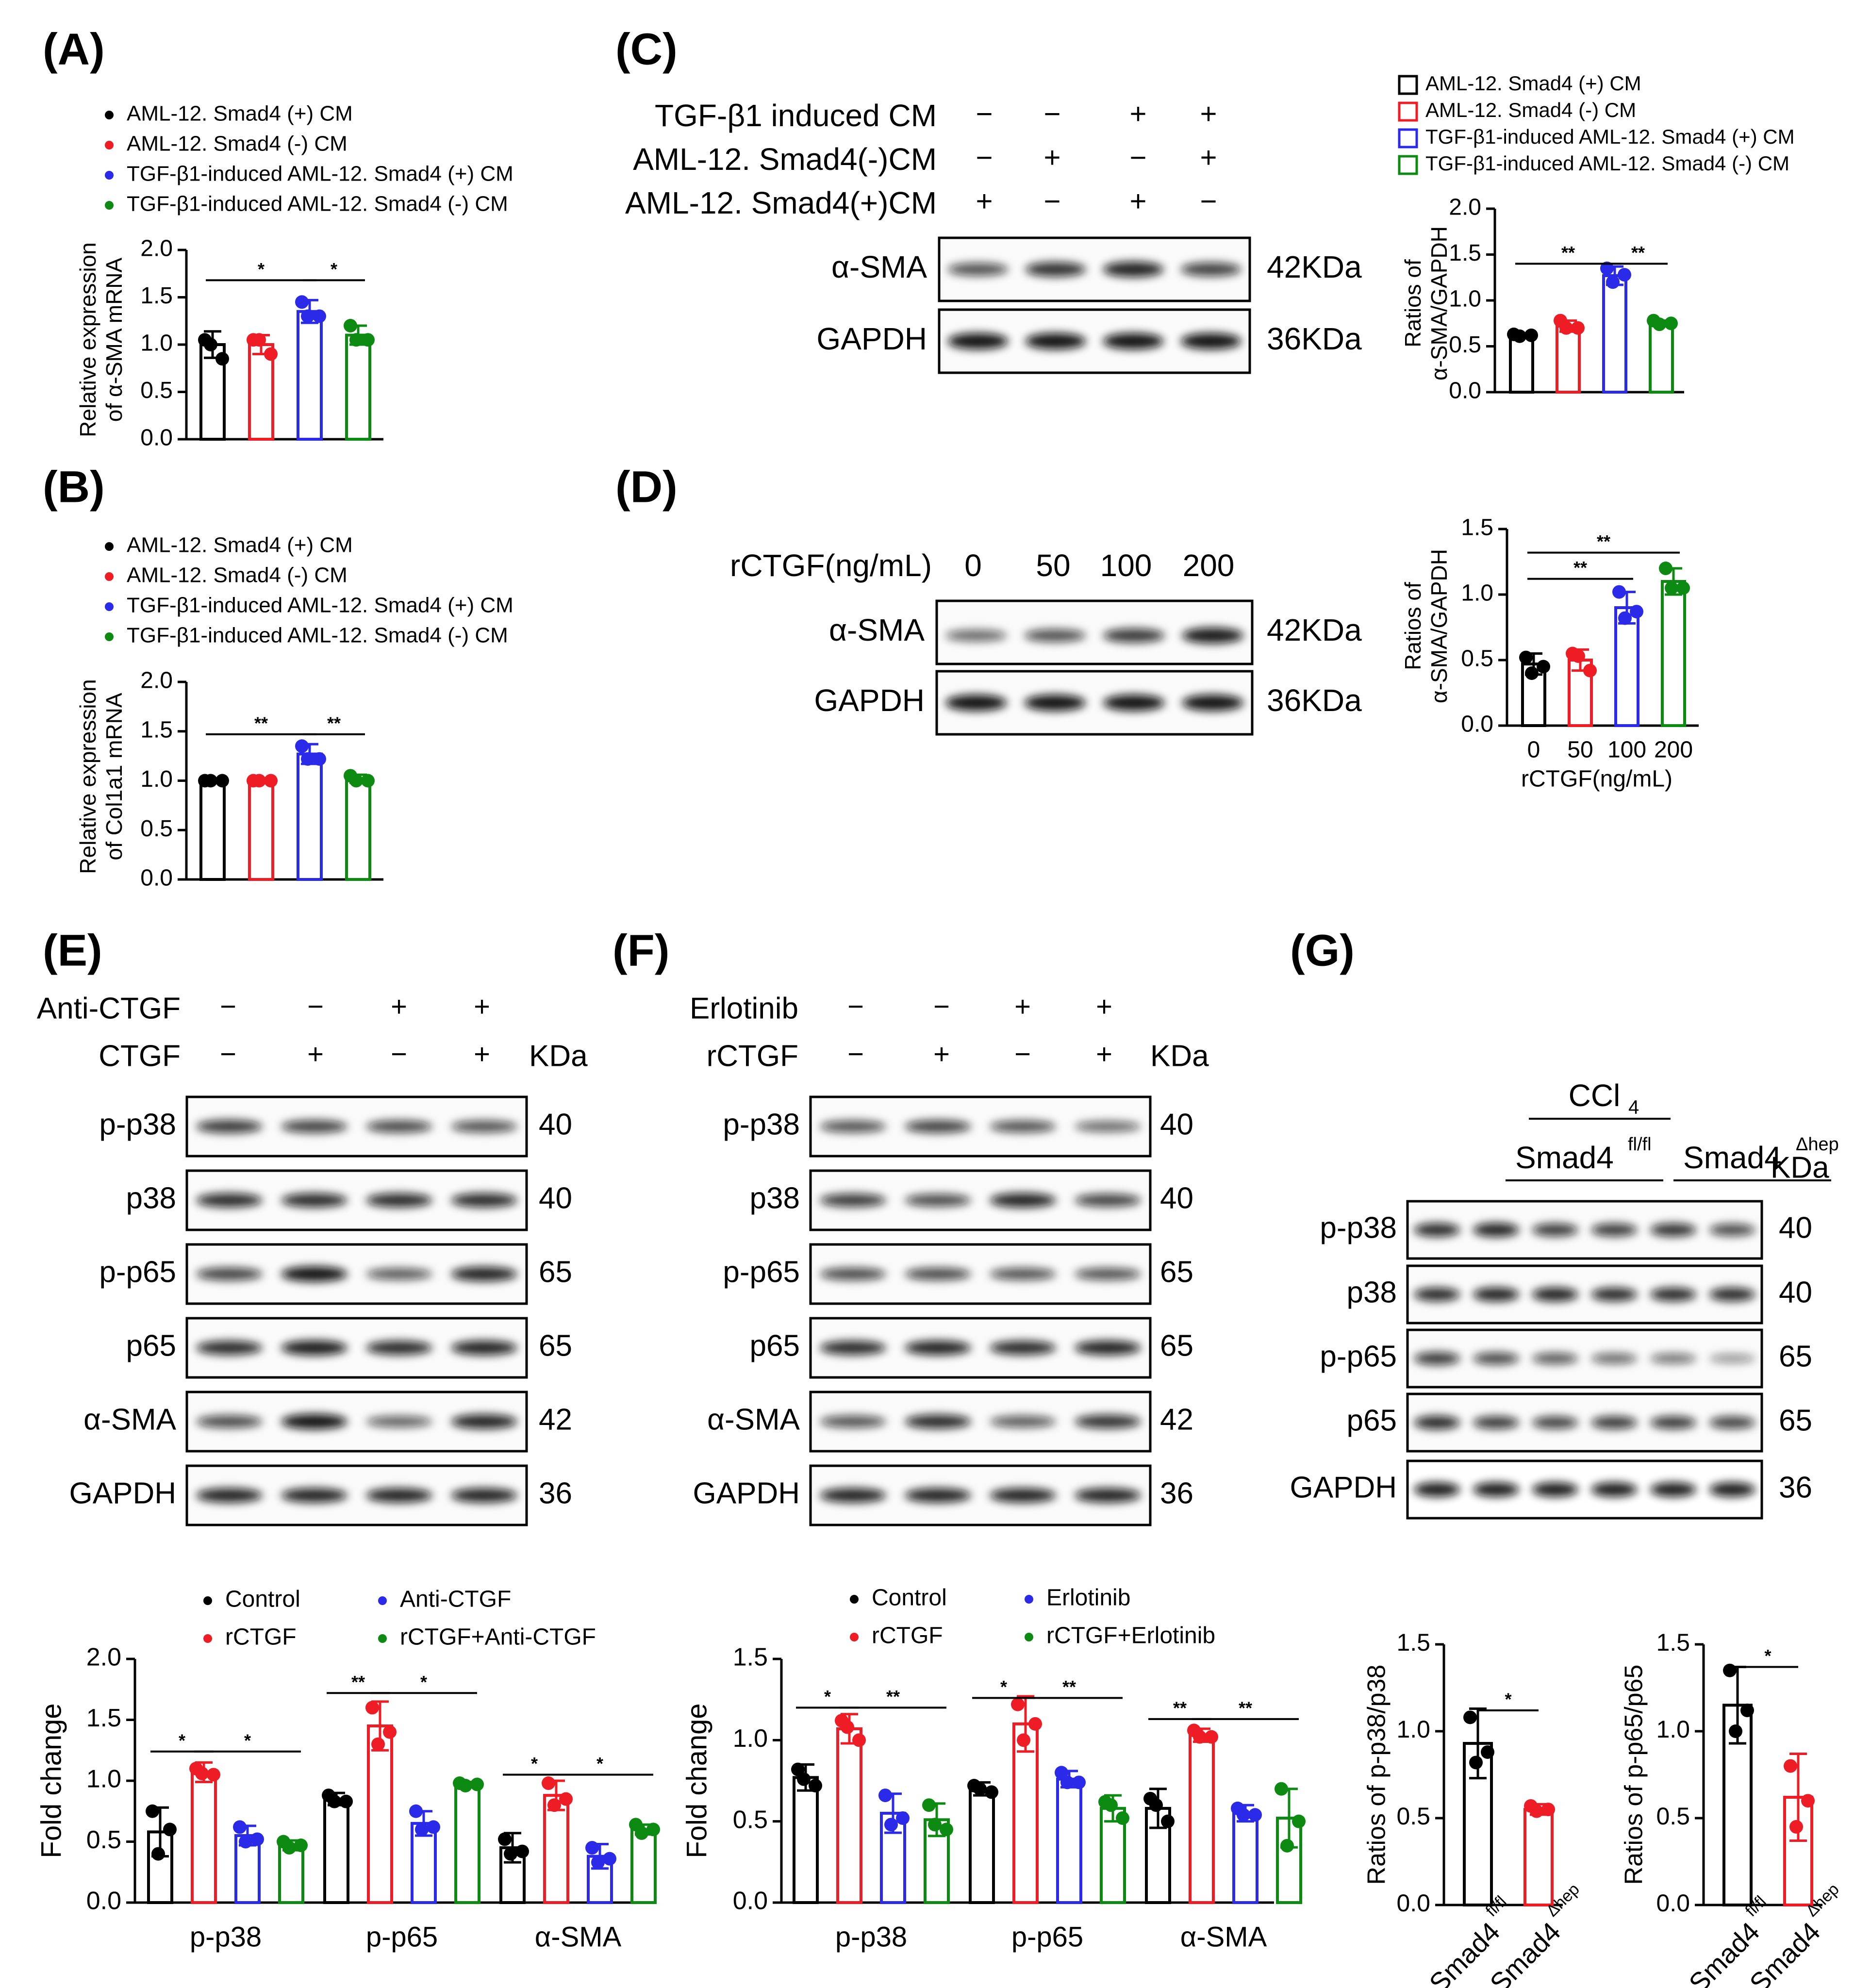  I want to click on blot-frame, so click(1584, 1230).